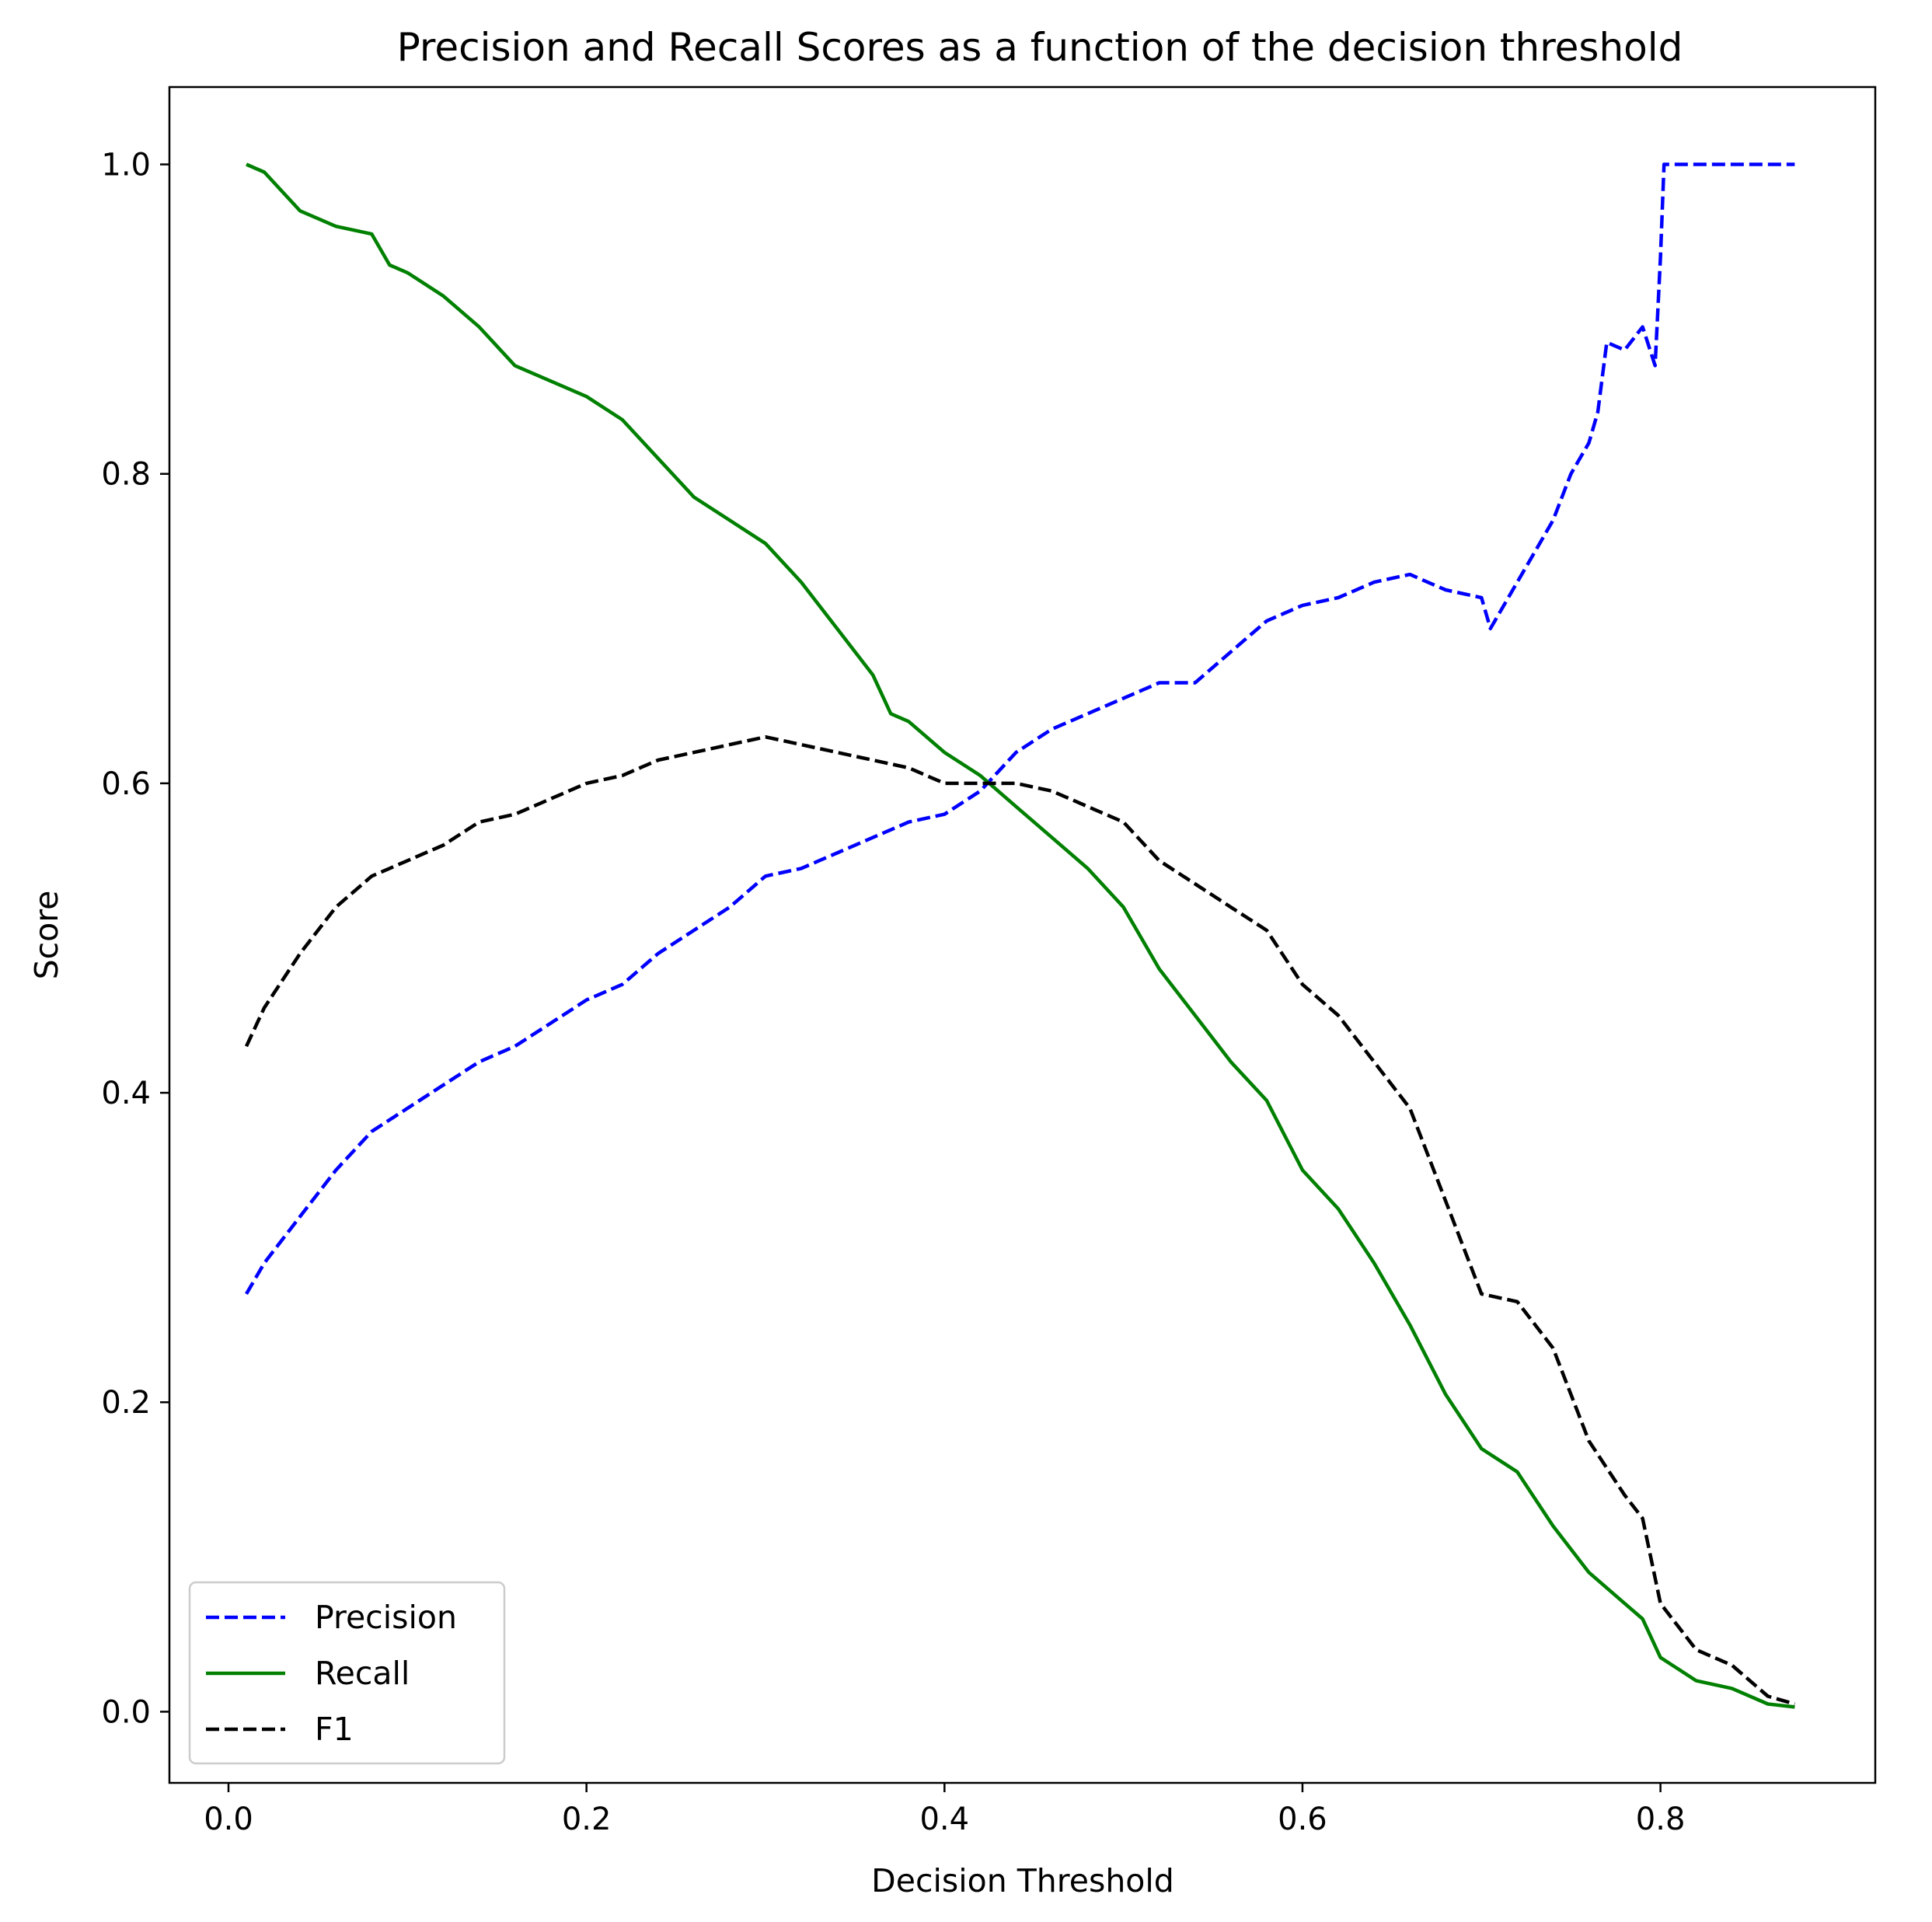 The height and width of the screenshot is (1922, 1932). I want to click on x-tick-label: 0.8, so click(1661, 1819).